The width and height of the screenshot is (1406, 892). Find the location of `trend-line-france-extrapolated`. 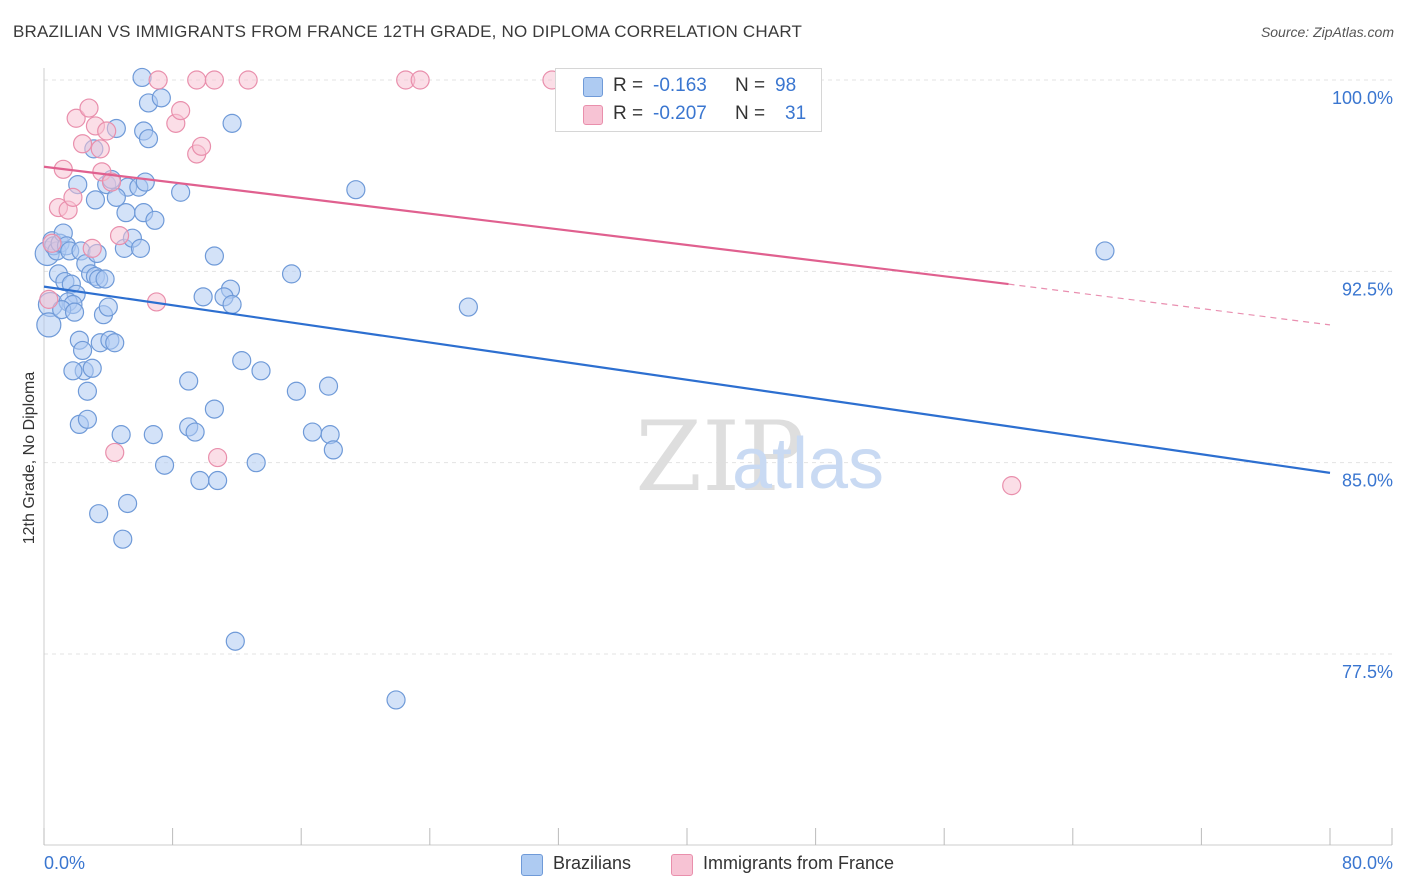

trend-line-france-extrapolated is located at coordinates (1169, 304).